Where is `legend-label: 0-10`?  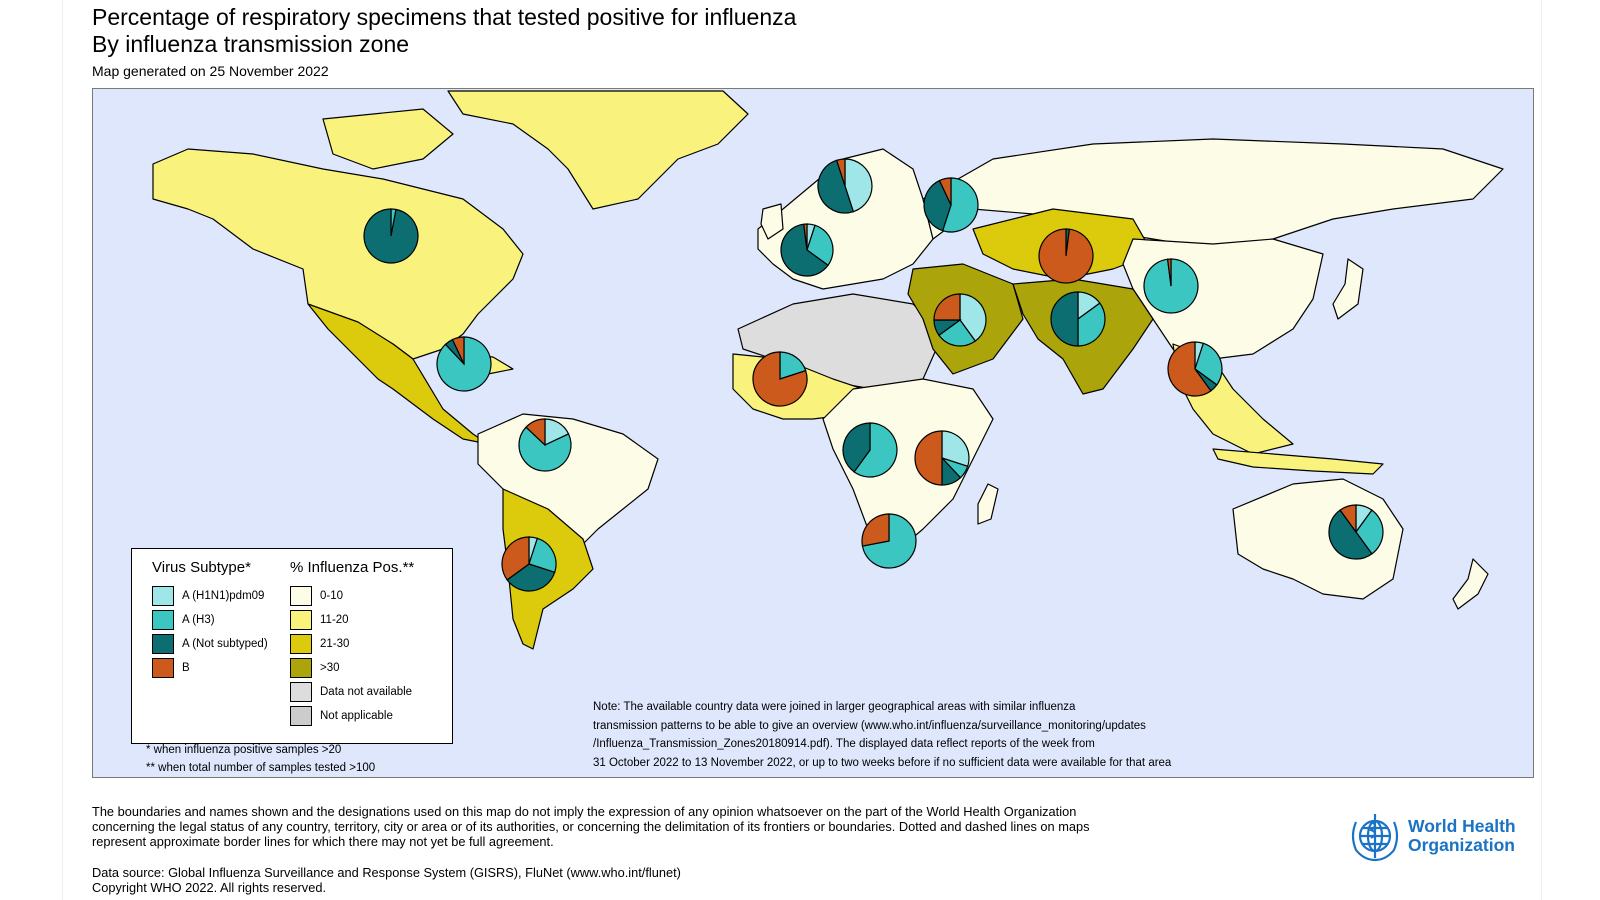
legend-label: 0-10 is located at coordinates (332, 596).